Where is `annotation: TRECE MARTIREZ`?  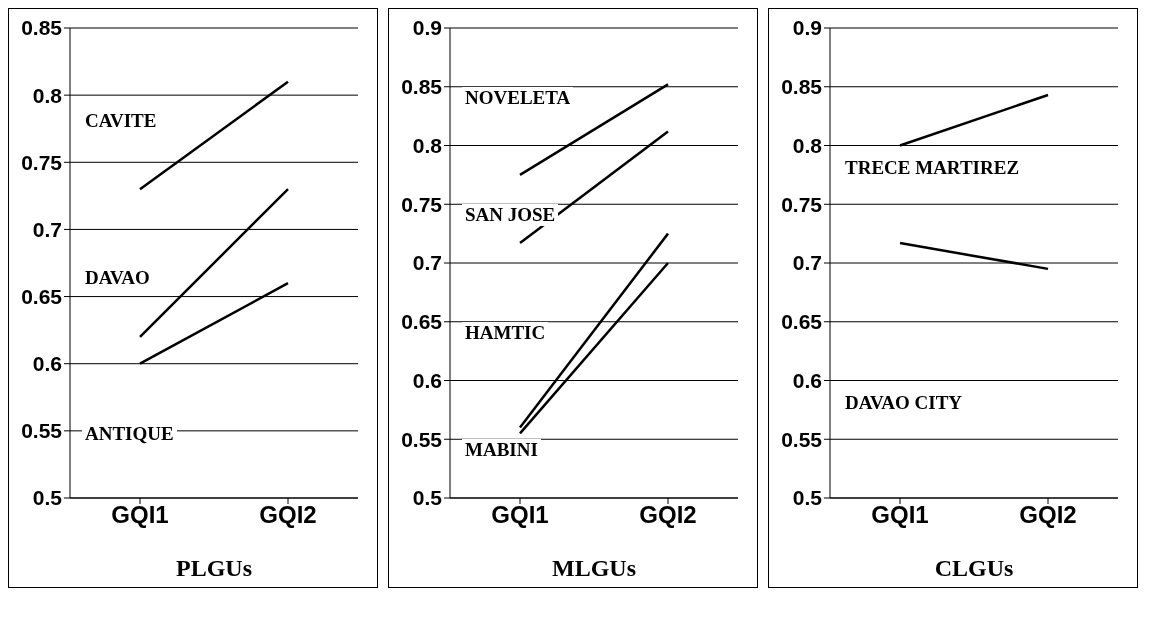
annotation: TRECE MARTIREZ is located at coordinates (932, 168).